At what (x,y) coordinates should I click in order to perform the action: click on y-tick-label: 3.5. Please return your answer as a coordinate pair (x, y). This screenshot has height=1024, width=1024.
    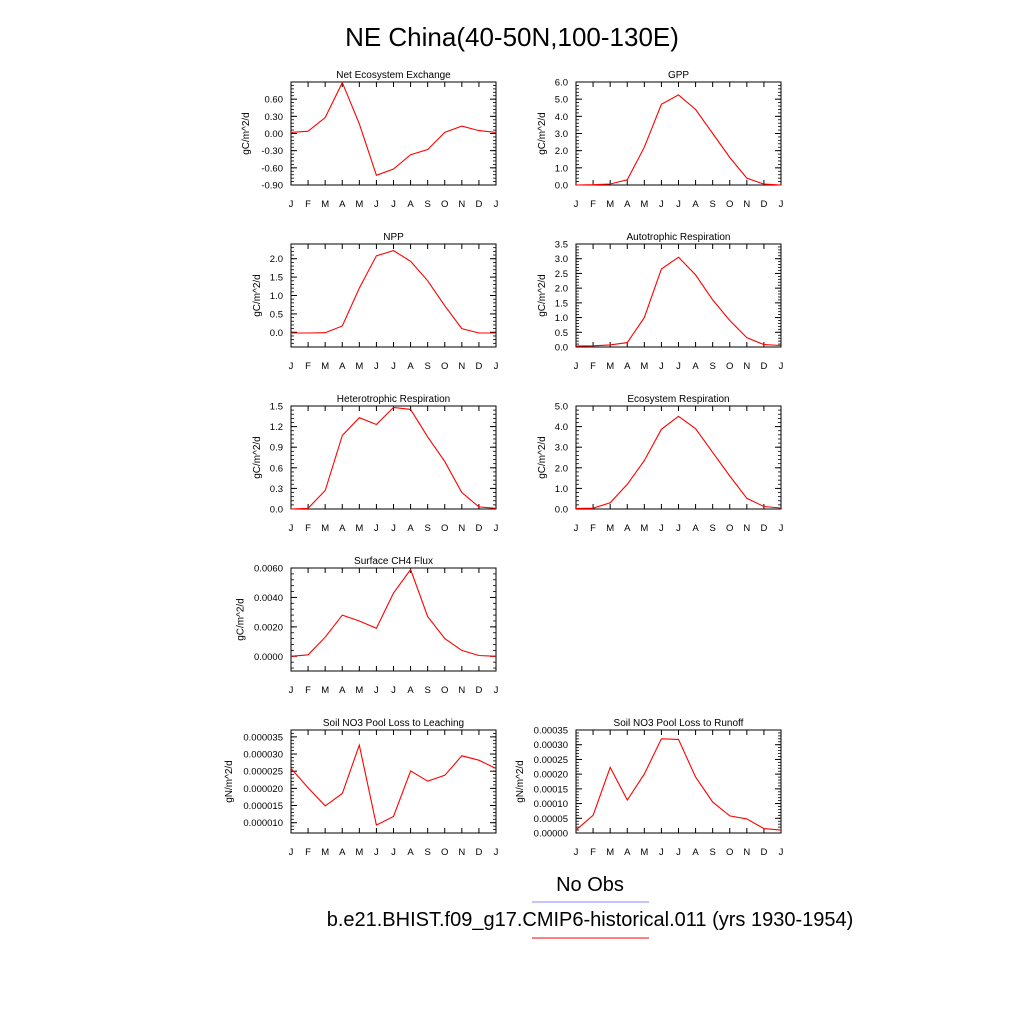
    Looking at the image, I should click on (561, 245).